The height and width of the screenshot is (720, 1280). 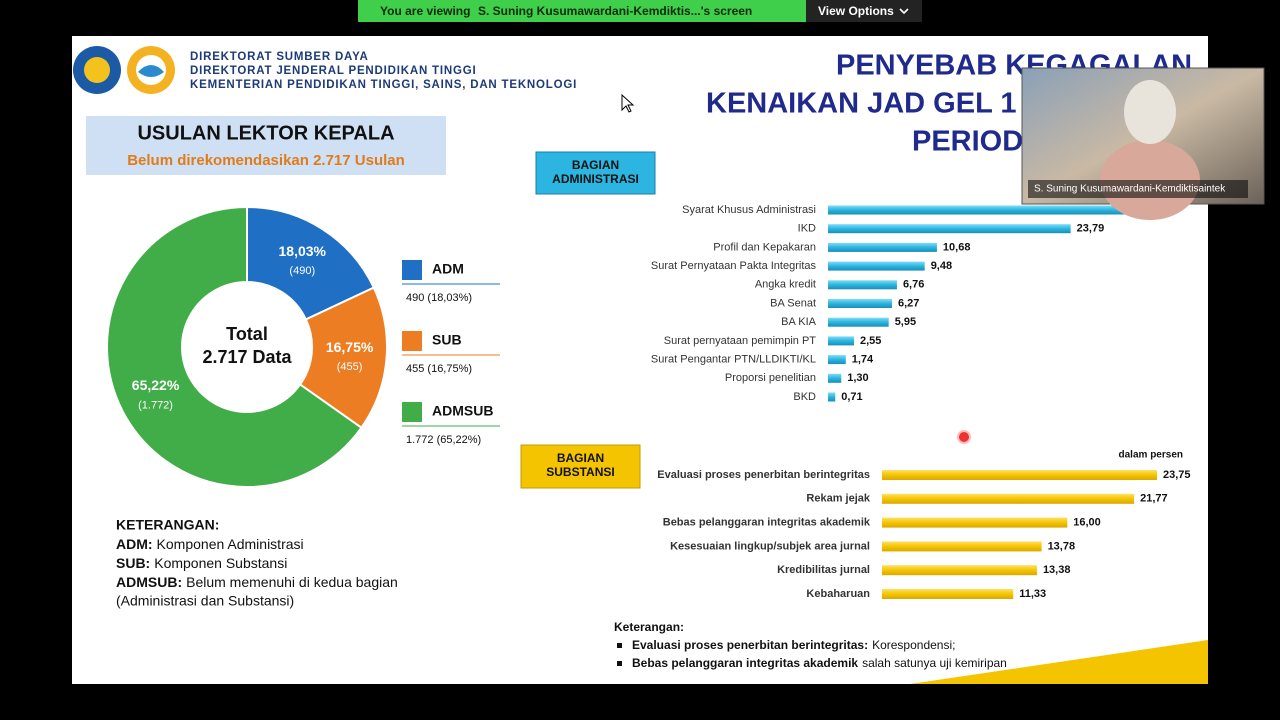 I want to click on view-options-button, so click(x=864, y=11).